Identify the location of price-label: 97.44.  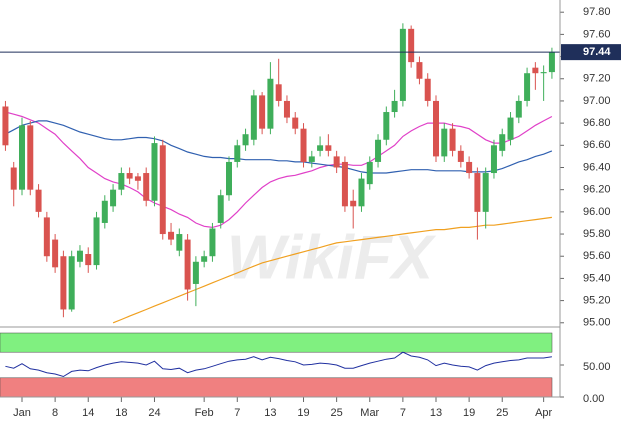
(597, 52).